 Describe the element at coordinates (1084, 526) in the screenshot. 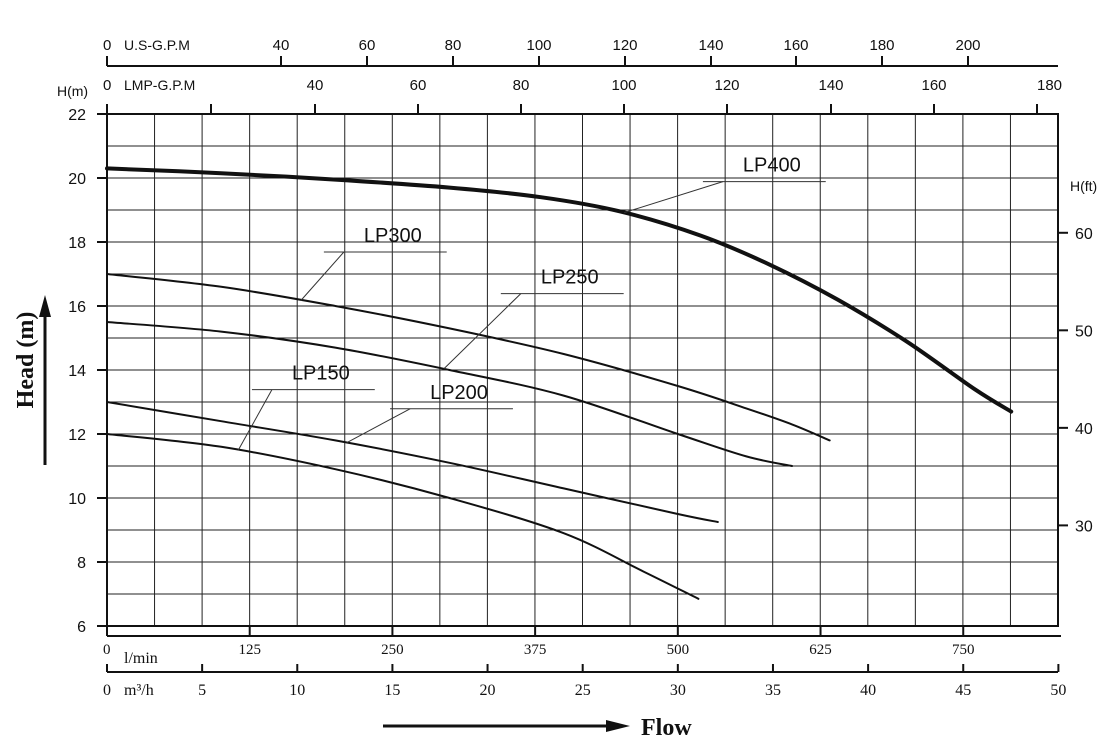

I see `y-right-tick-label: 30` at that location.